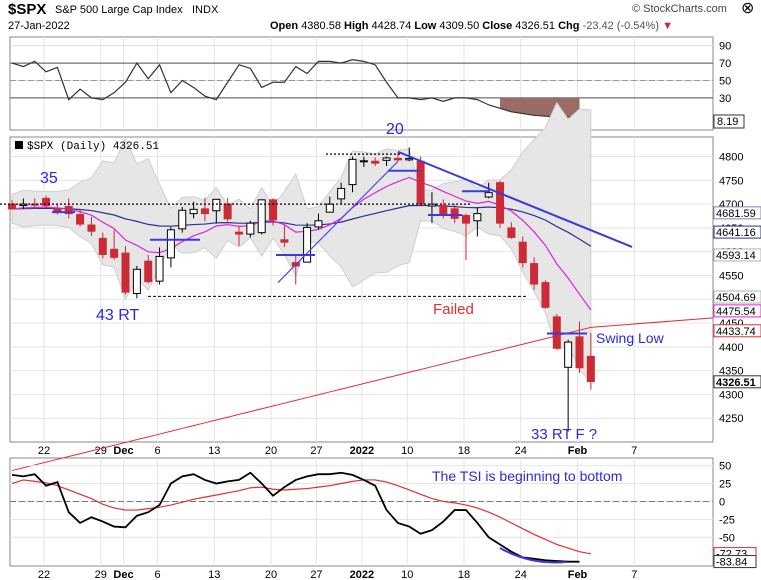 Image resolution: width=761 pixels, height=580 pixels. What do you see at coordinates (301, 225) in the screenshot?
I see `ema-mid-line` at bounding box center [301, 225].